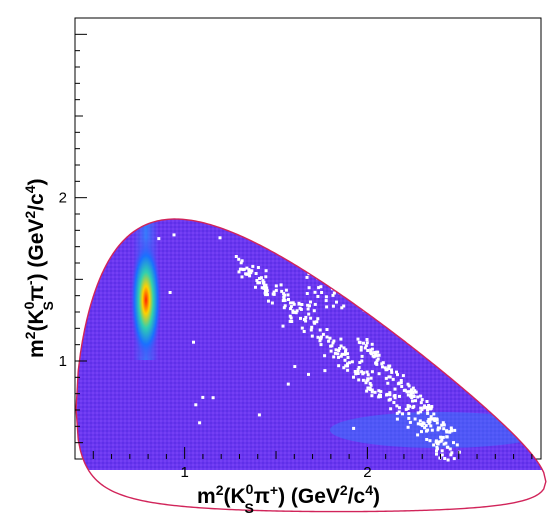 This screenshot has height=526, width=555. What do you see at coordinates (184, 472) in the screenshot?
I see `x-tick-label: 1` at bounding box center [184, 472].